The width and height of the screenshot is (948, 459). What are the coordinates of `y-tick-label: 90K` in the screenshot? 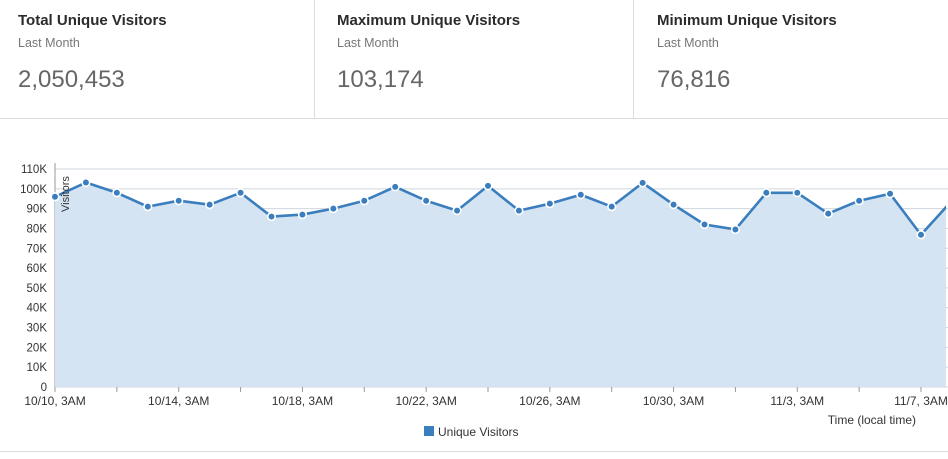 It's located at (37, 210).